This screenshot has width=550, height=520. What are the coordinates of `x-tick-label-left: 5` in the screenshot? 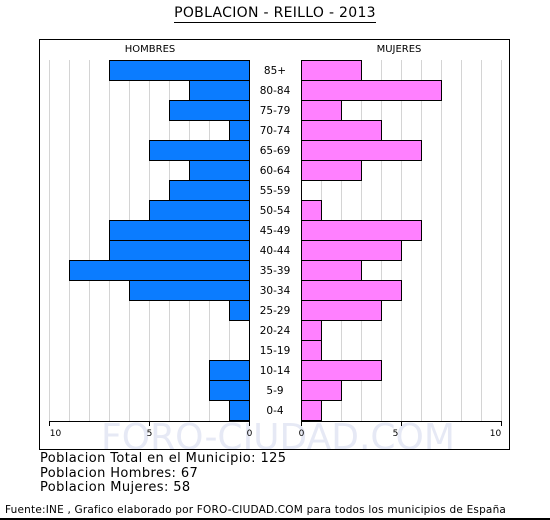 It's located at (150, 434).